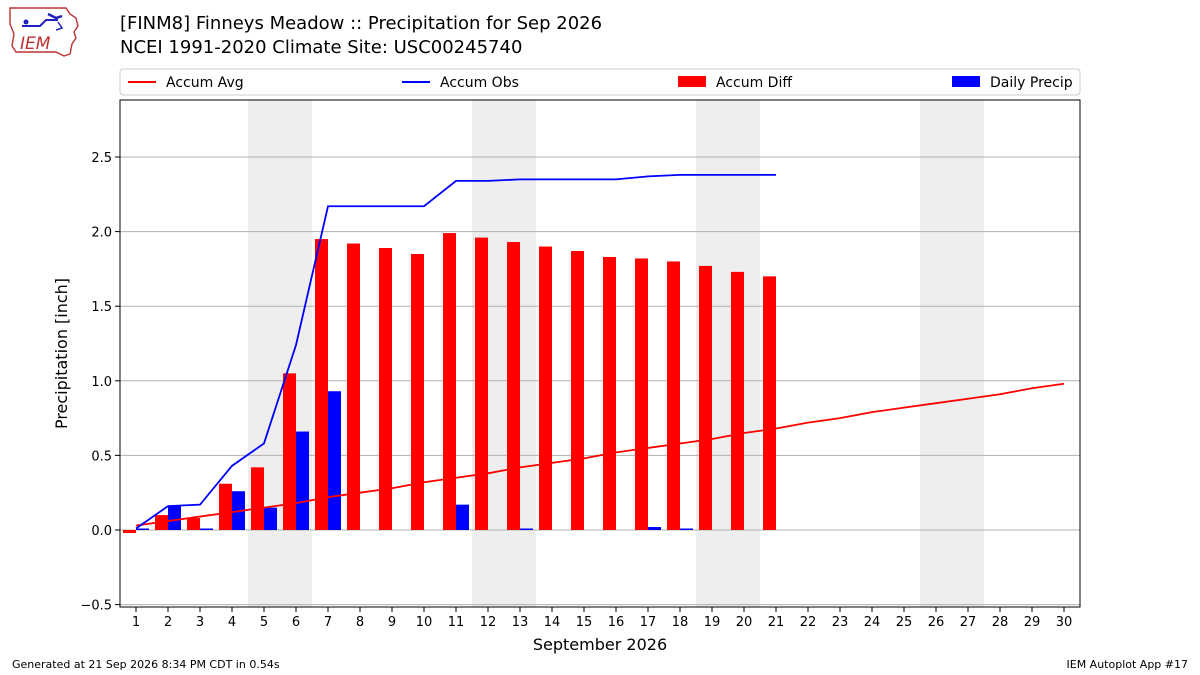  Describe the element at coordinates (101, 456) in the screenshot. I see `y-tick-label: 0.5` at that location.